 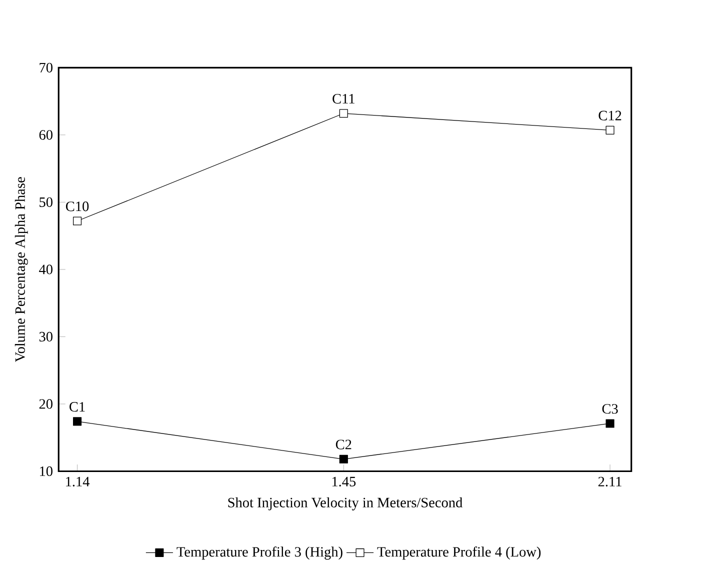 I want to click on annotation: C3, so click(x=610, y=409).